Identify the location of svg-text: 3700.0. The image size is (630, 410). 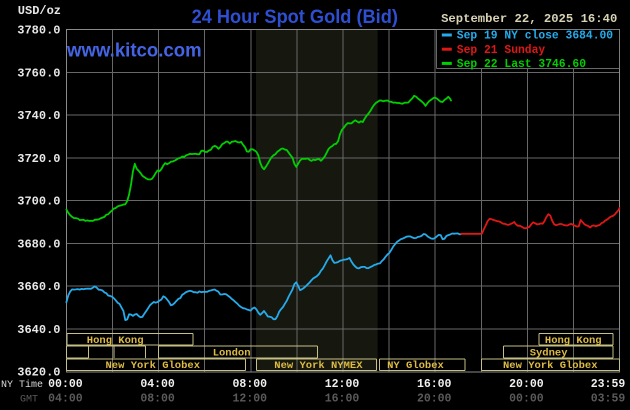
(38, 202).